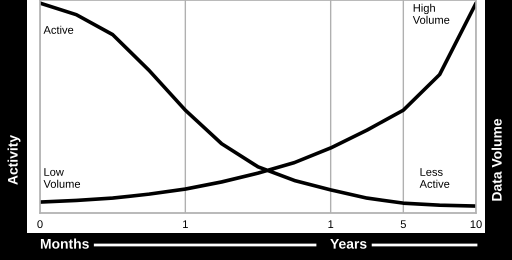 Image resolution: width=512 pixels, height=260 pixels. What do you see at coordinates (435, 178) in the screenshot?
I see `annotation: Less Active` at bounding box center [435, 178].